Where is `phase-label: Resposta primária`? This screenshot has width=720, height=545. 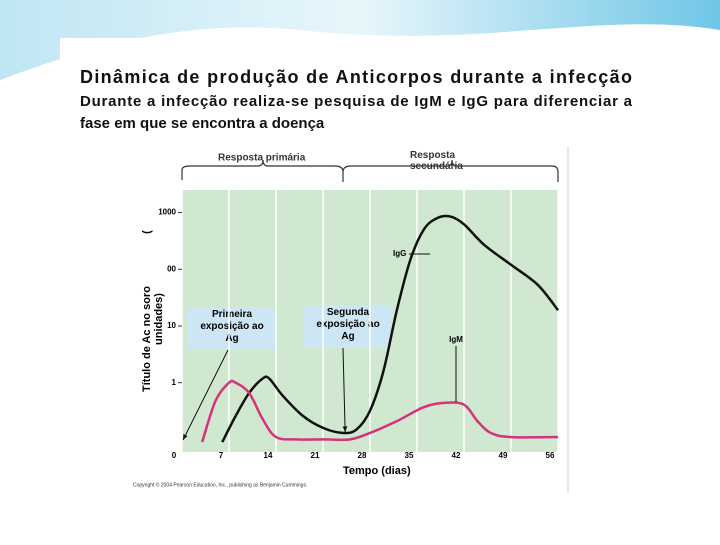
phase-label: Resposta primária is located at coordinates (262, 158).